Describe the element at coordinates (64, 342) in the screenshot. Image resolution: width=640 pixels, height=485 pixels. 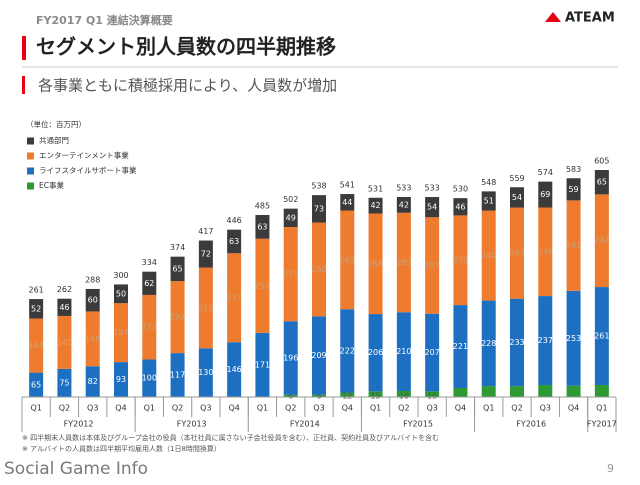
I see `data-label: 141` at that location.